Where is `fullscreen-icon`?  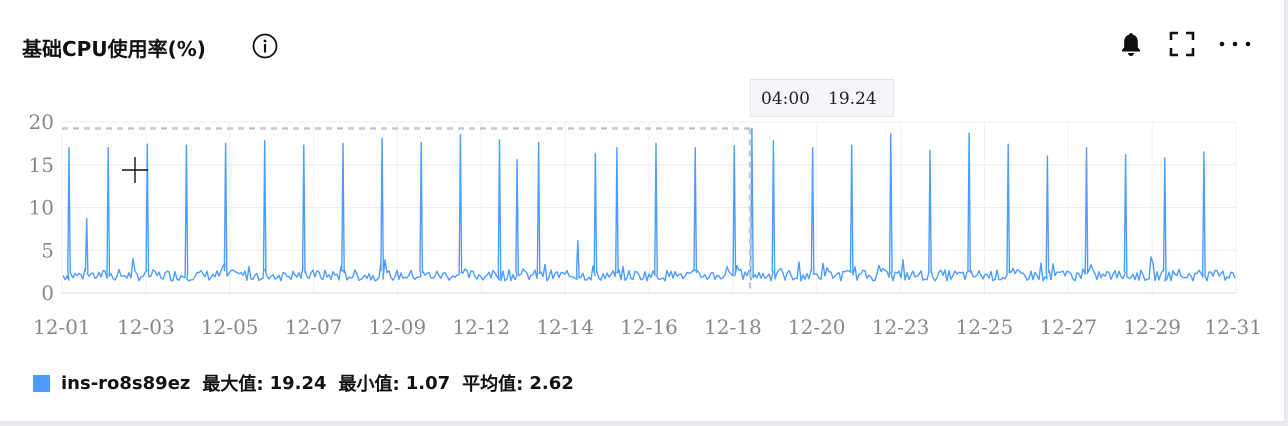 fullscreen-icon is located at coordinates (1182, 44).